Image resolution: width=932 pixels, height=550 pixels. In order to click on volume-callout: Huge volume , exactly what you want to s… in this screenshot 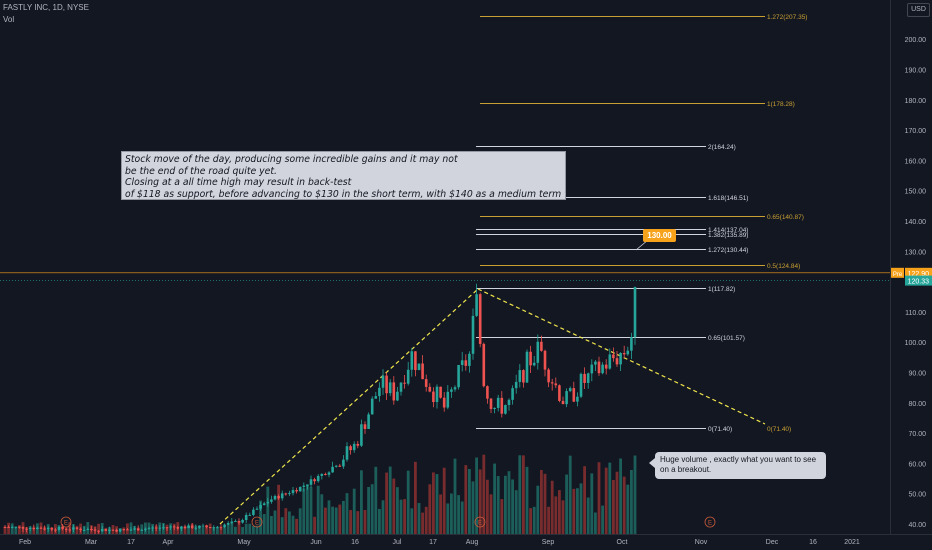, I will do `click(737, 465)`.